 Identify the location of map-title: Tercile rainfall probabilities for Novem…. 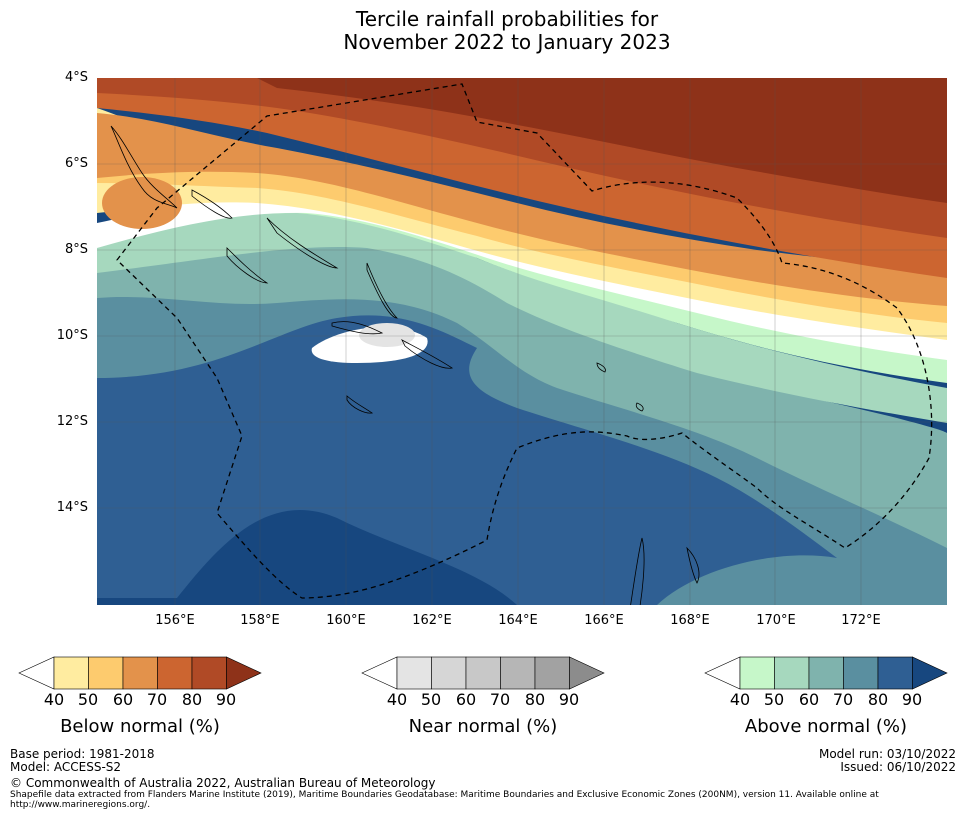
(482, 31).